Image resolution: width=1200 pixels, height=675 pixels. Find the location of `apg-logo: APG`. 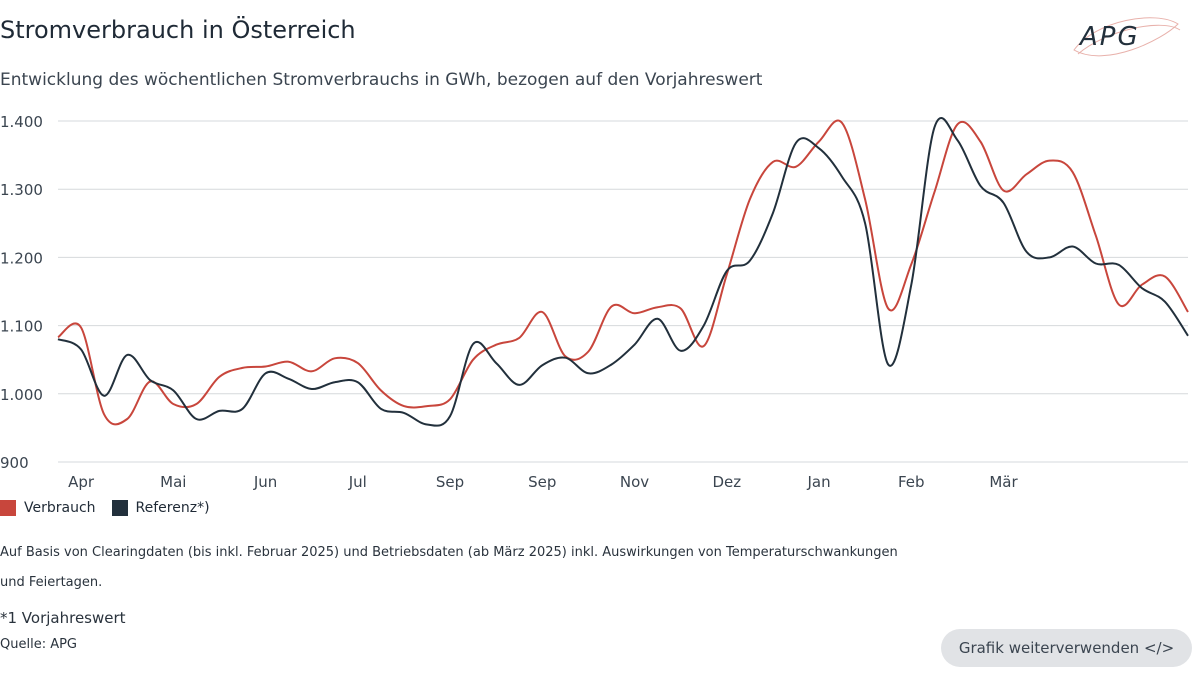

apg-logo: APG is located at coordinates (1126, 38).